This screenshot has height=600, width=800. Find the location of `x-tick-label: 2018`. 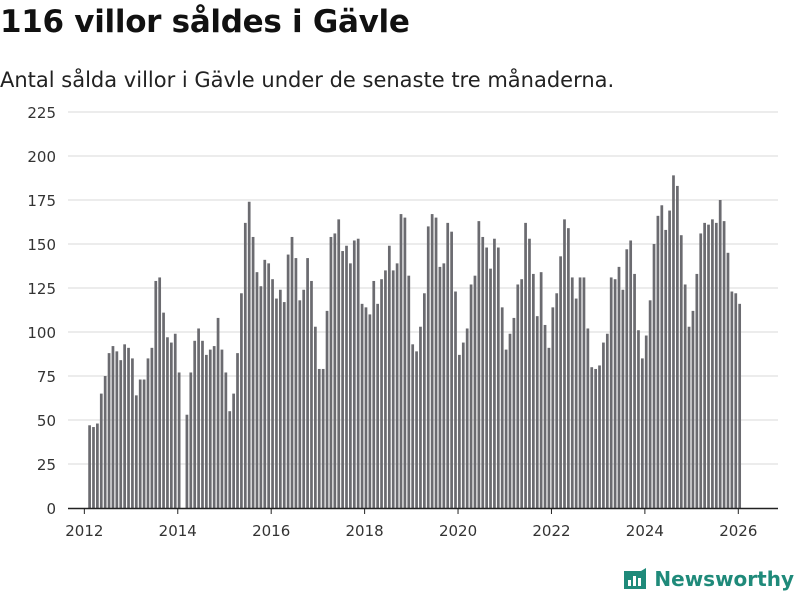

x-tick-label: 2018 is located at coordinates (365, 531).